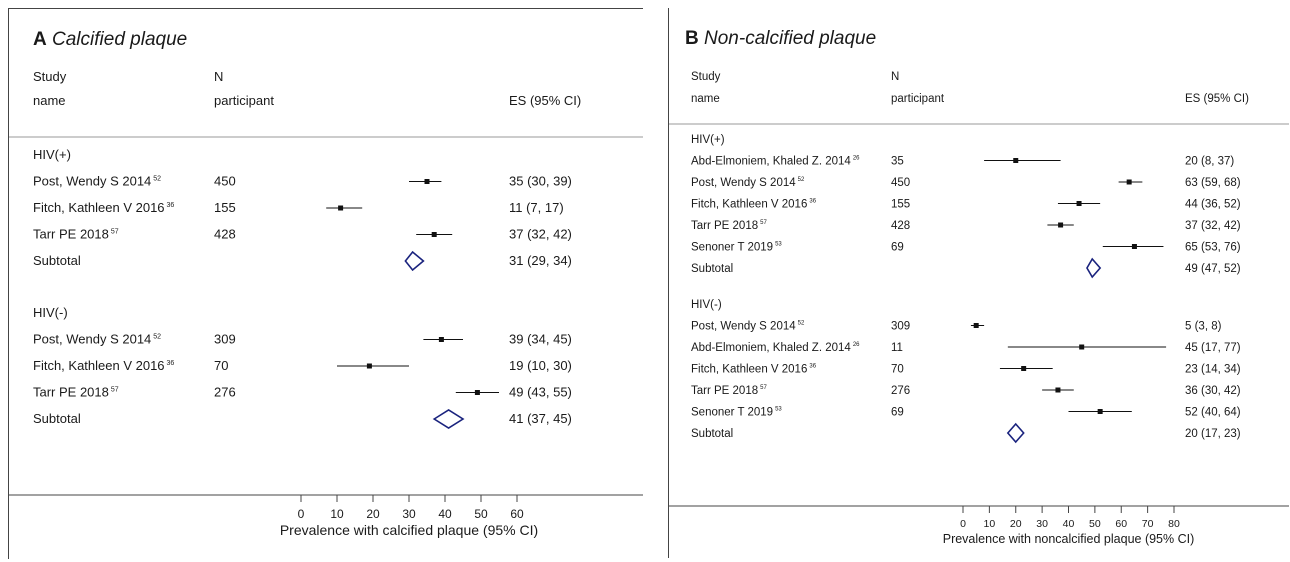  What do you see at coordinates (1209, 162) in the screenshot?
I see `study-es-text: 20 (8, 37)` at bounding box center [1209, 162].